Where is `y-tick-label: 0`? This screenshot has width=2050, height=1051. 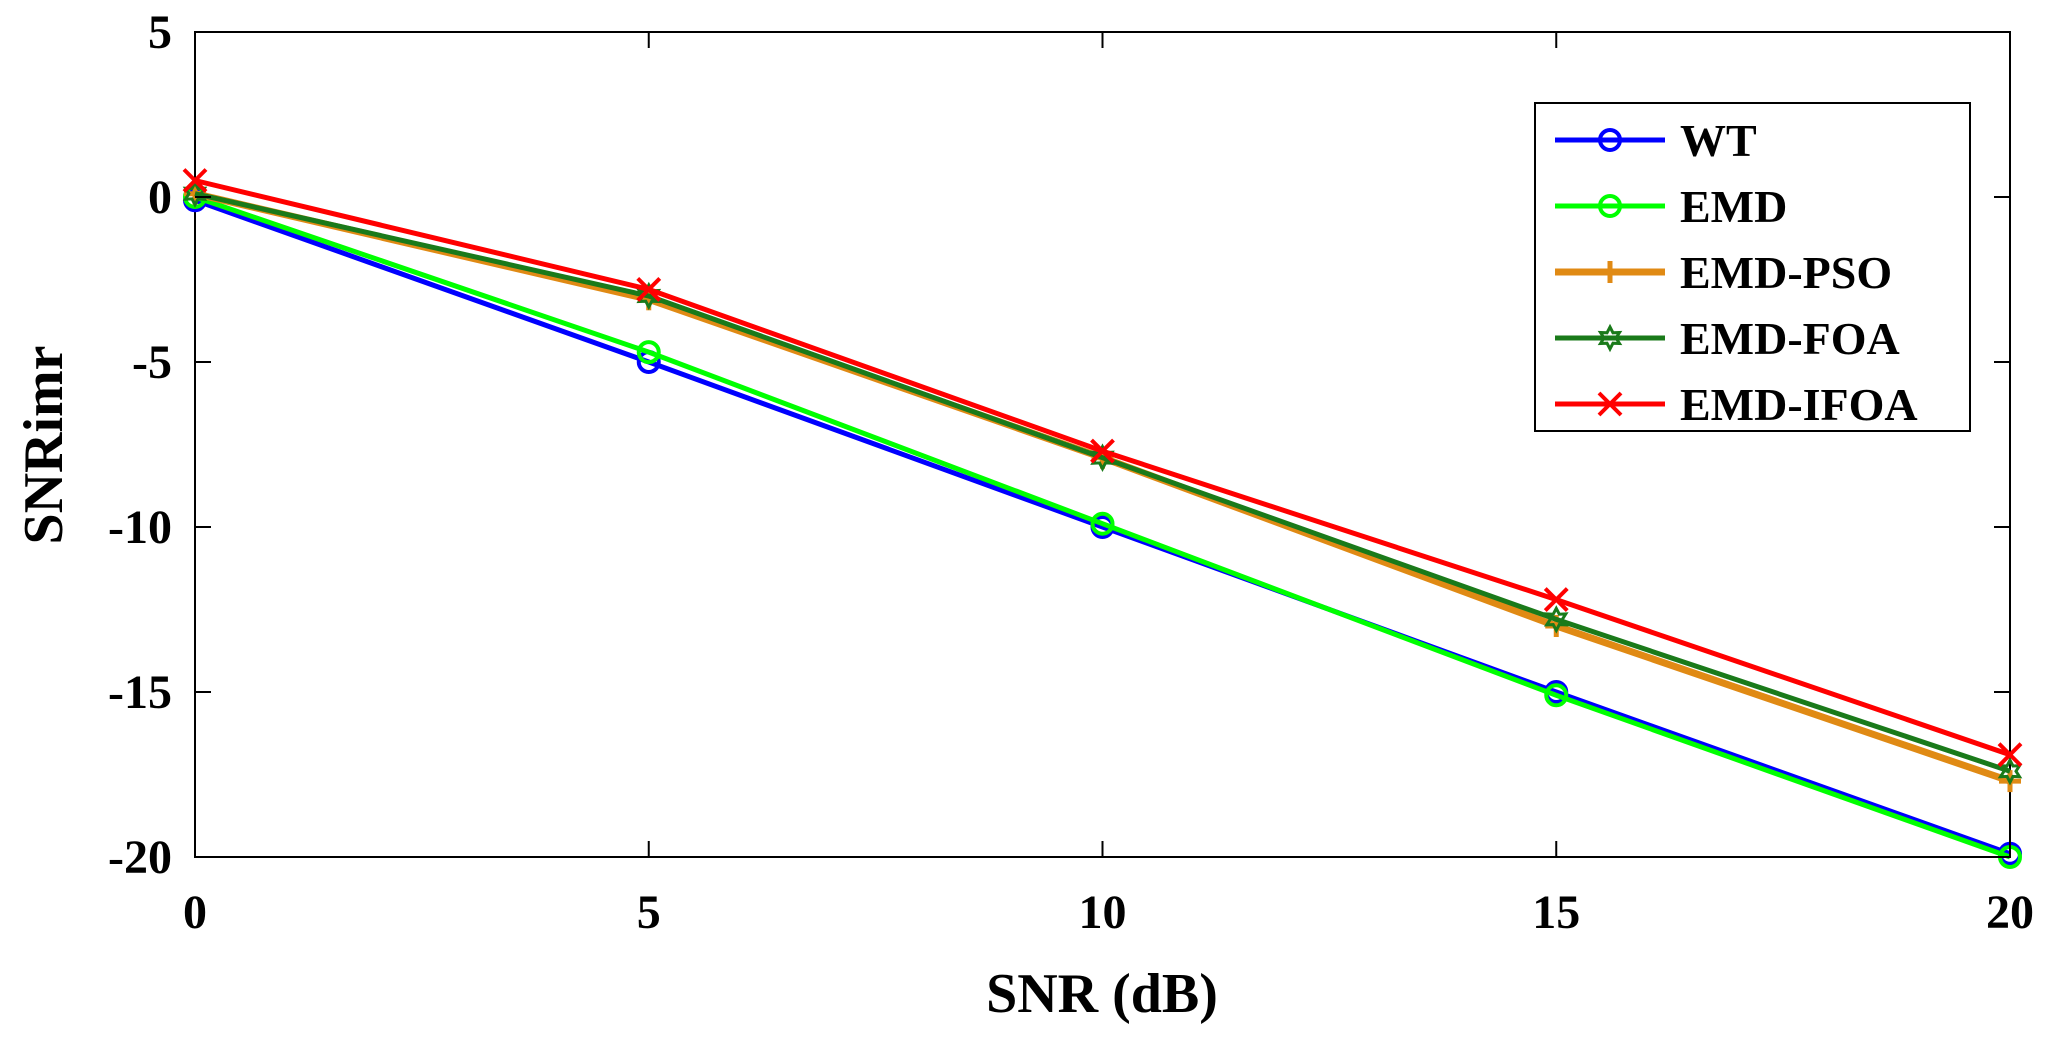
y-tick-label: 0 is located at coordinates (160, 197).